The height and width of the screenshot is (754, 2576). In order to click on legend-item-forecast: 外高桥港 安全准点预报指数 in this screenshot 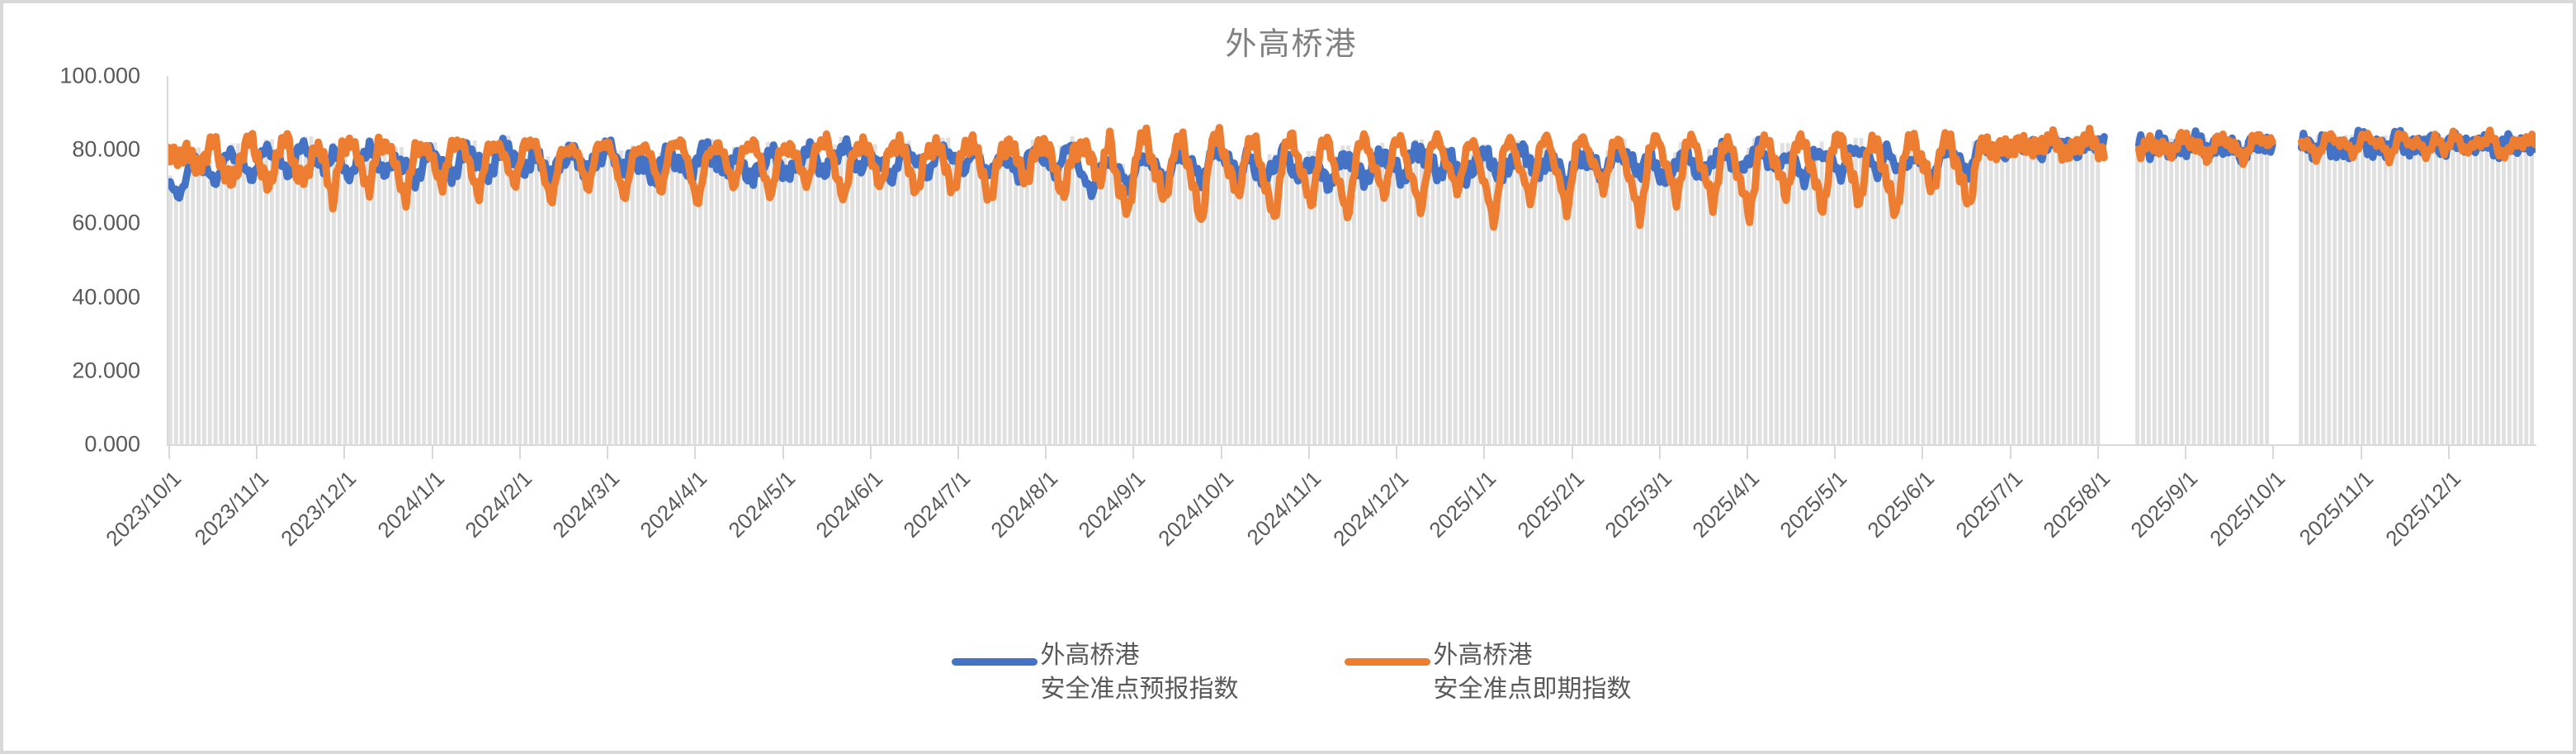, I will do `click(1095, 672)`.